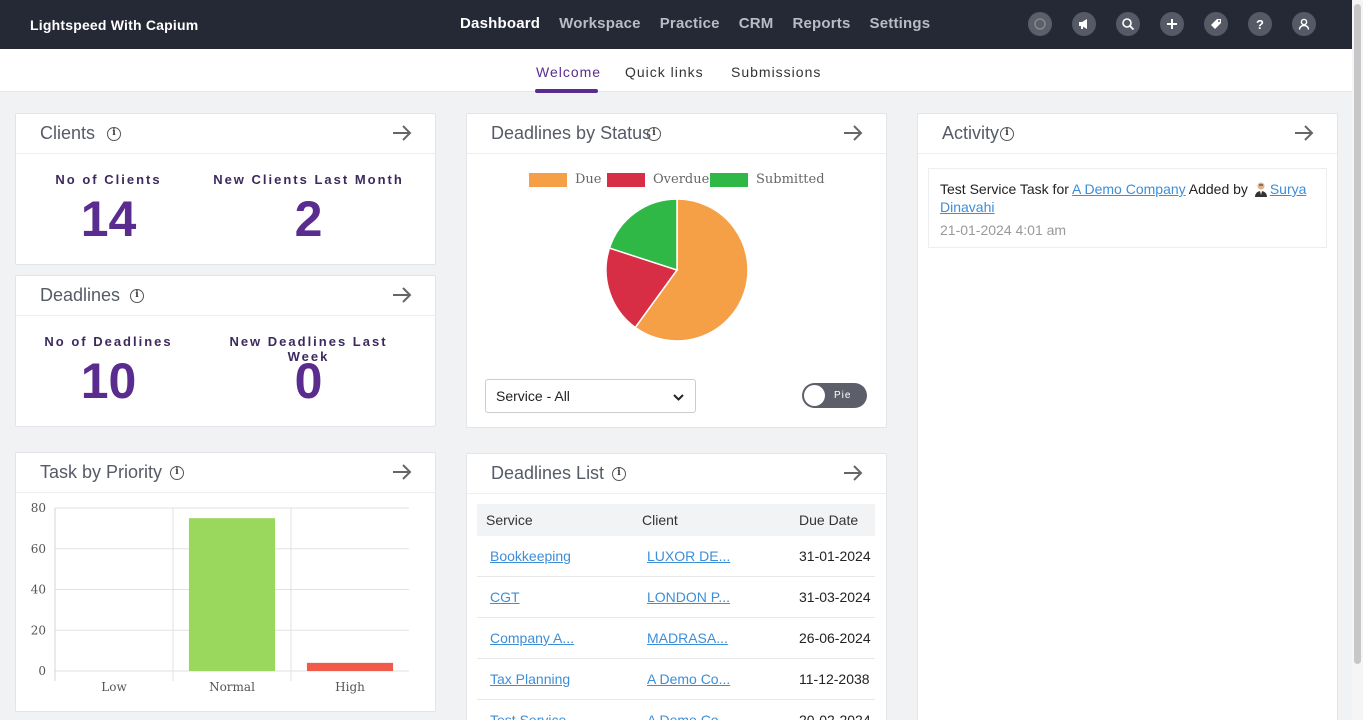 The height and width of the screenshot is (720, 1363). I want to click on service-link: Bookkeeping, so click(530, 556).